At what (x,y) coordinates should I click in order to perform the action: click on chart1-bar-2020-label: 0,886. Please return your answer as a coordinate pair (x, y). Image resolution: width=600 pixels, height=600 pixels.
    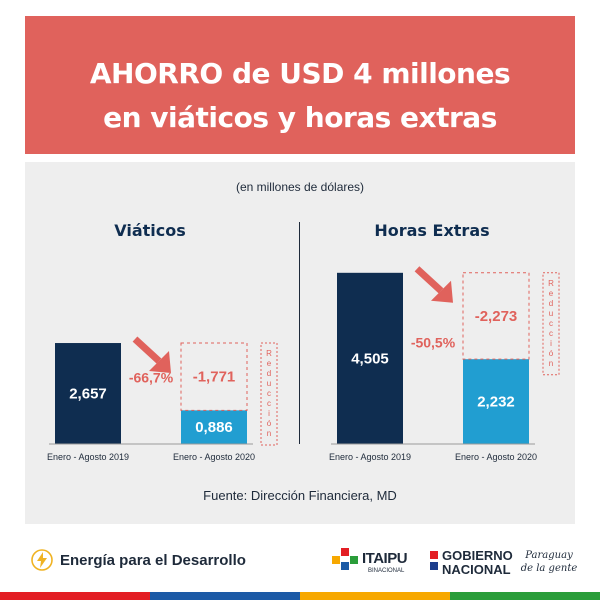
    Looking at the image, I should click on (214, 427).